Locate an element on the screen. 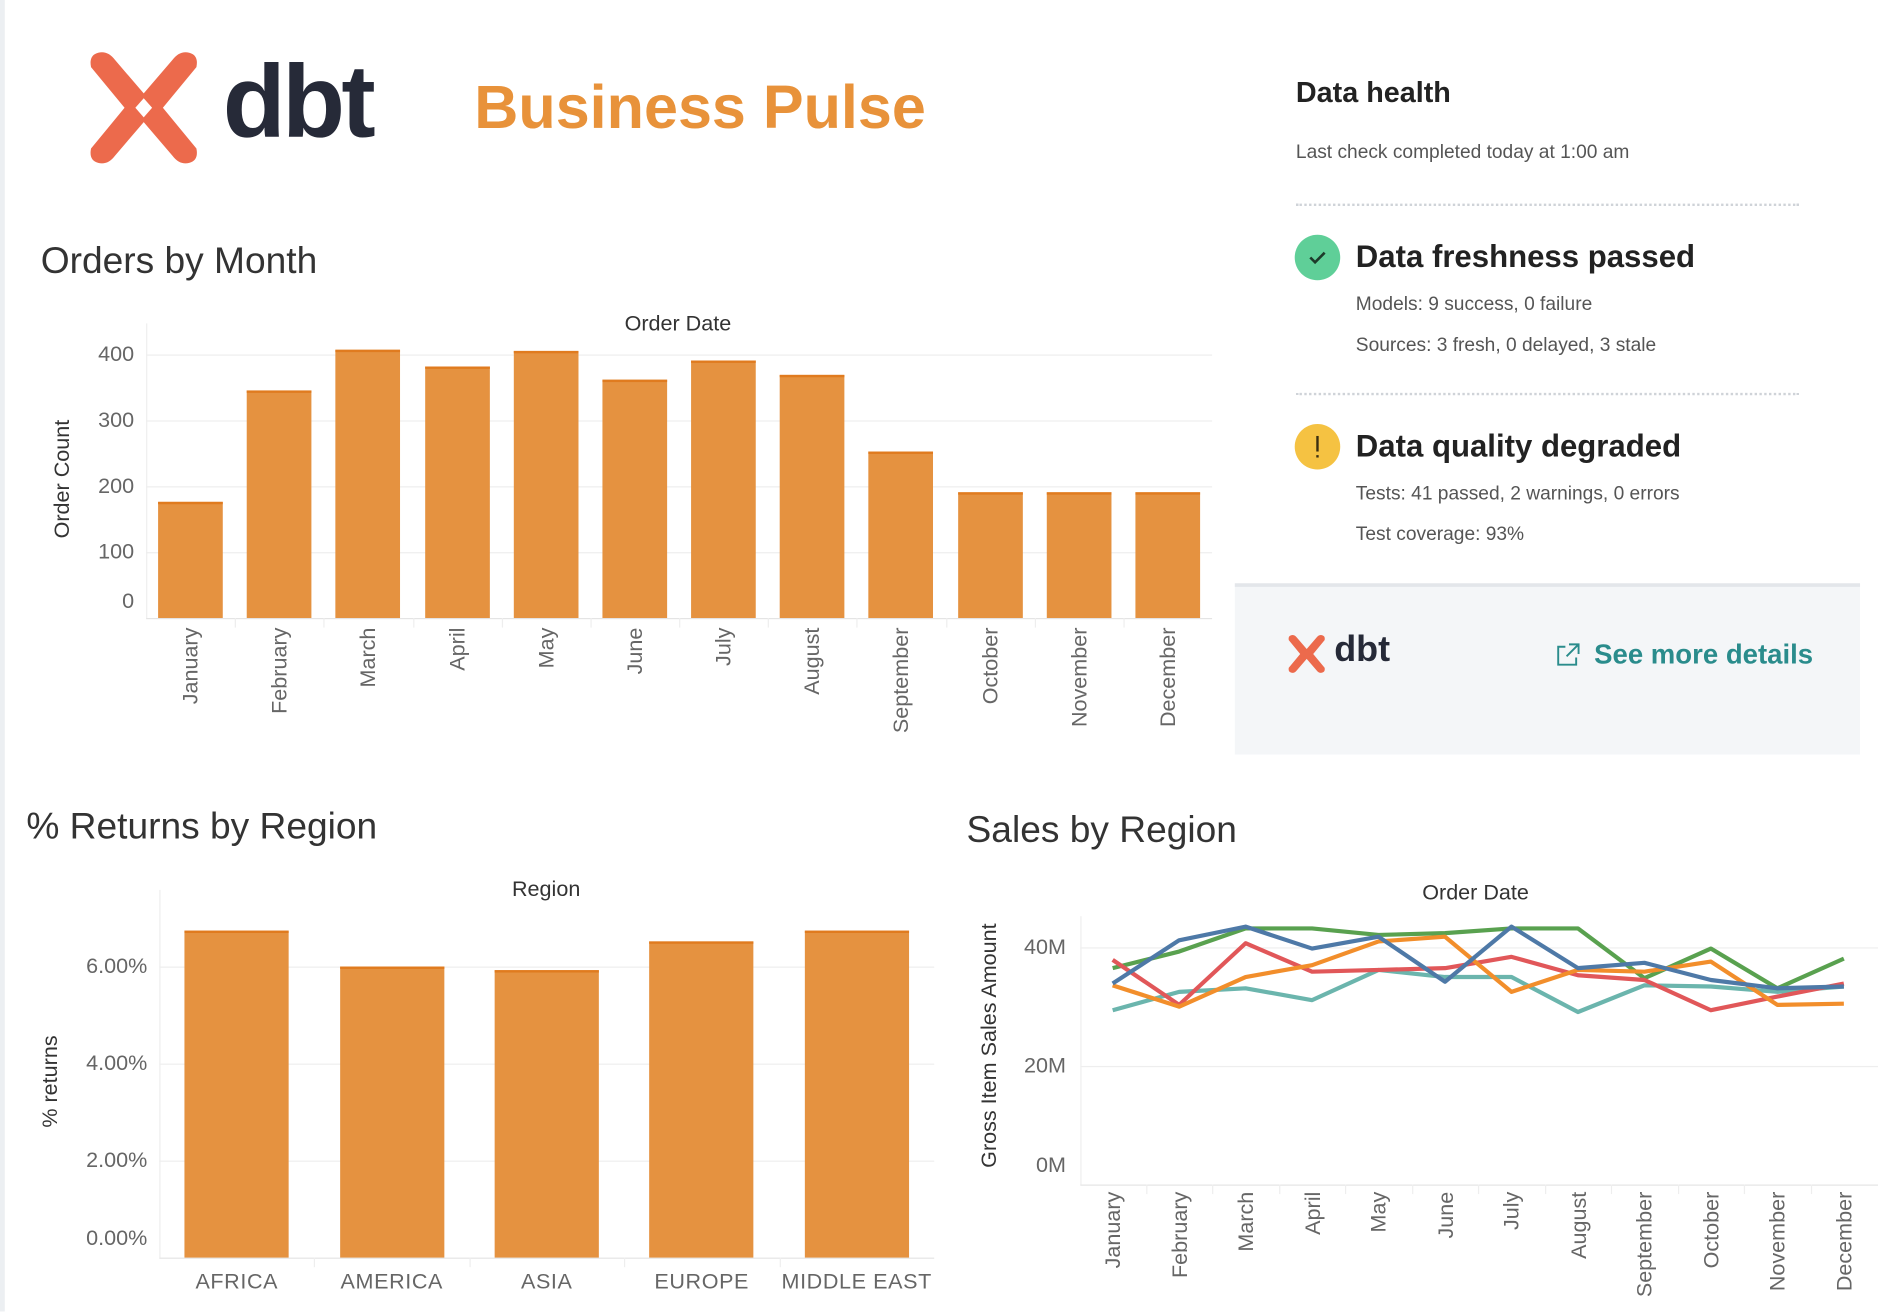 This screenshot has height=1312, width=1878. data-health-title: Data health is located at coordinates (1373, 92).